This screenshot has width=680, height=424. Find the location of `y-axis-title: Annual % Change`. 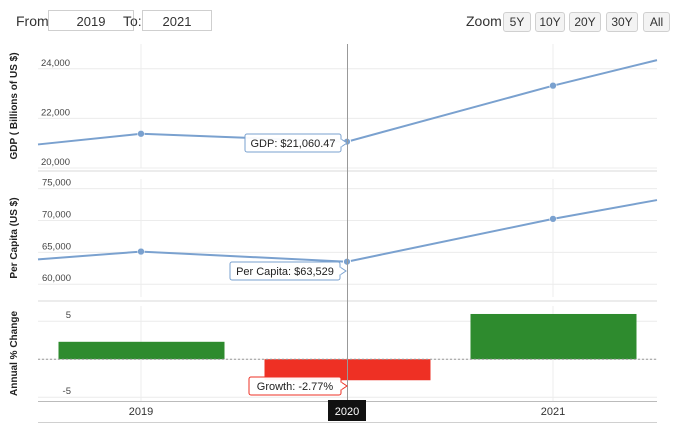

y-axis-title: Annual % Change is located at coordinates (14, 353).